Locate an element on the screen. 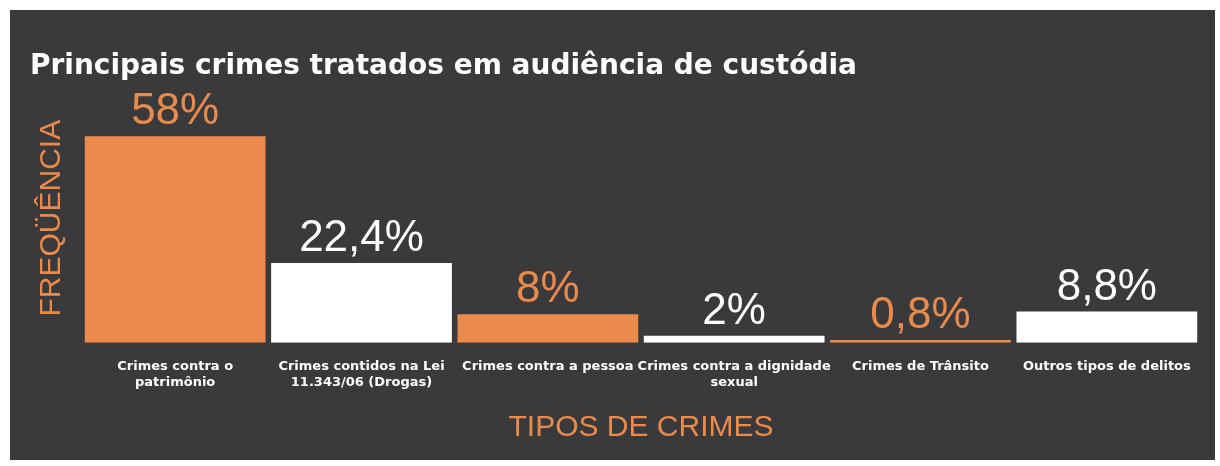 Image resolution: width=1220 pixels, height=466 pixels. y-axis-title: FREQÜÊNCIA is located at coordinates (50, 218).